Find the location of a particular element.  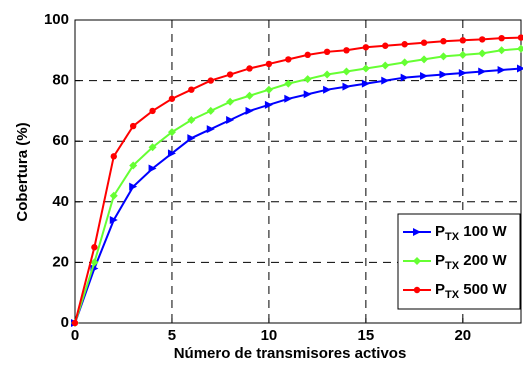

legend-label: PTX 100 W is located at coordinates (471, 233).